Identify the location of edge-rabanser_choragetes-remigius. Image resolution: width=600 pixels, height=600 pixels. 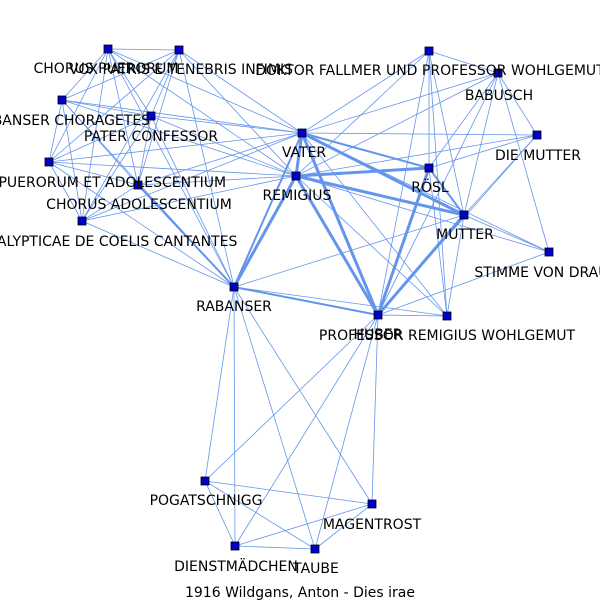
(179, 138).